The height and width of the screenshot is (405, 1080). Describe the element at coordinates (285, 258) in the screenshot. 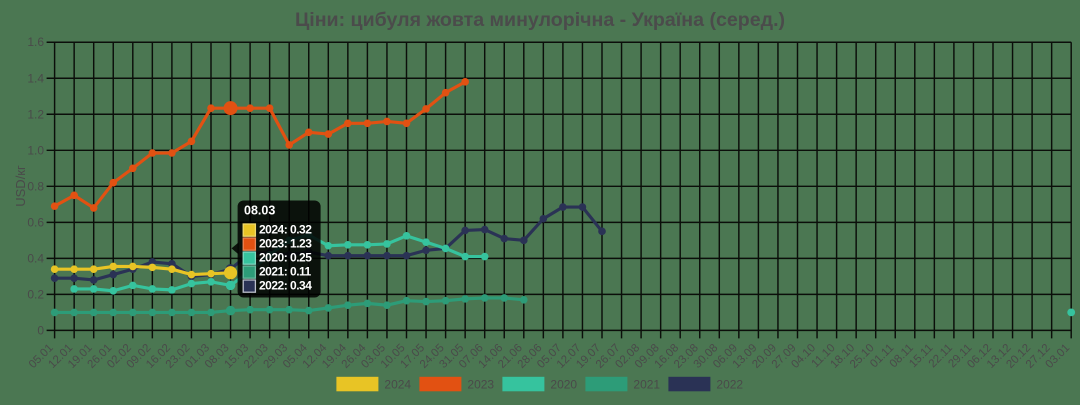

I see `svg-text: 2020: 0.25` at that location.